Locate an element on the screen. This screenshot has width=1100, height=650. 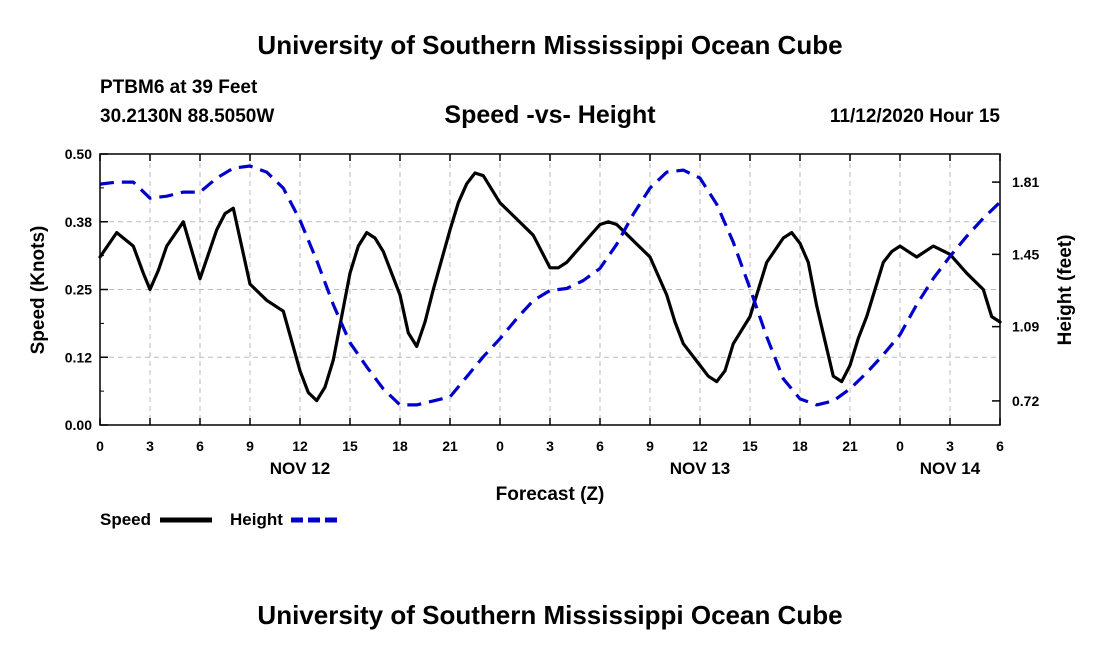
legend-speed-label: Speed is located at coordinates (125, 519).